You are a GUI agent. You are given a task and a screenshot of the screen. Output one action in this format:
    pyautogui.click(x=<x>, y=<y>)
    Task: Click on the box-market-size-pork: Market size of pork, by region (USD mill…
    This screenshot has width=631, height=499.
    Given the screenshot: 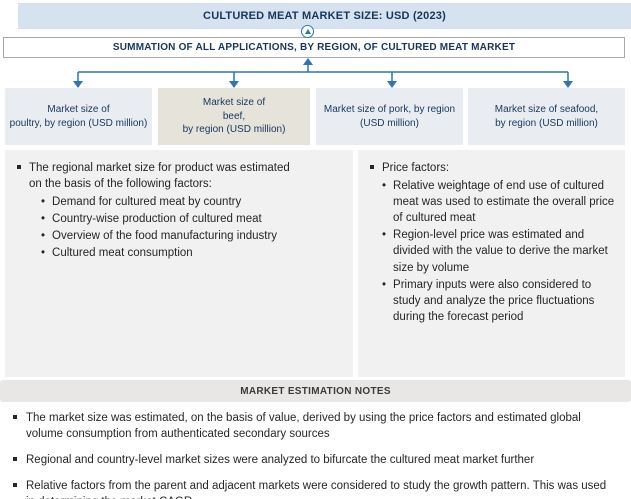 What is the action you would take?
    pyautogui.click(x=389, y=116)
    